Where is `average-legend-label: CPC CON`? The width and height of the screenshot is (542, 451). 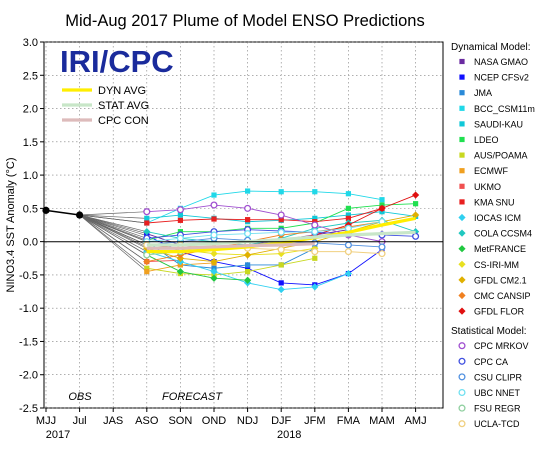 average-legend-label: CPC CON is located at coordinates (123, 121).